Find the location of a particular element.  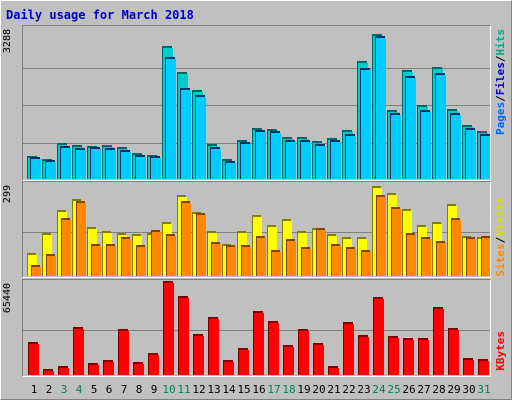

day-label: 24 is located at coordinates (379, 389).